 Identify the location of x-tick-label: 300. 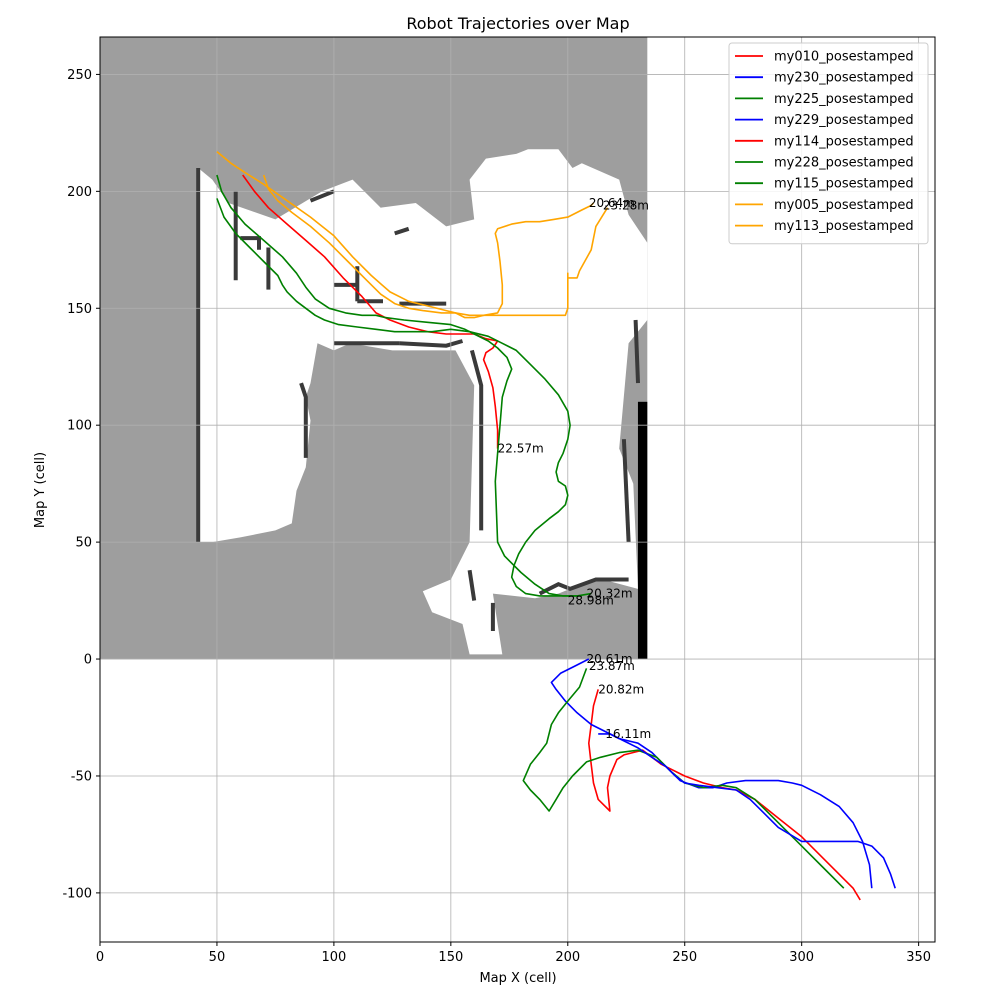
(801, 957).